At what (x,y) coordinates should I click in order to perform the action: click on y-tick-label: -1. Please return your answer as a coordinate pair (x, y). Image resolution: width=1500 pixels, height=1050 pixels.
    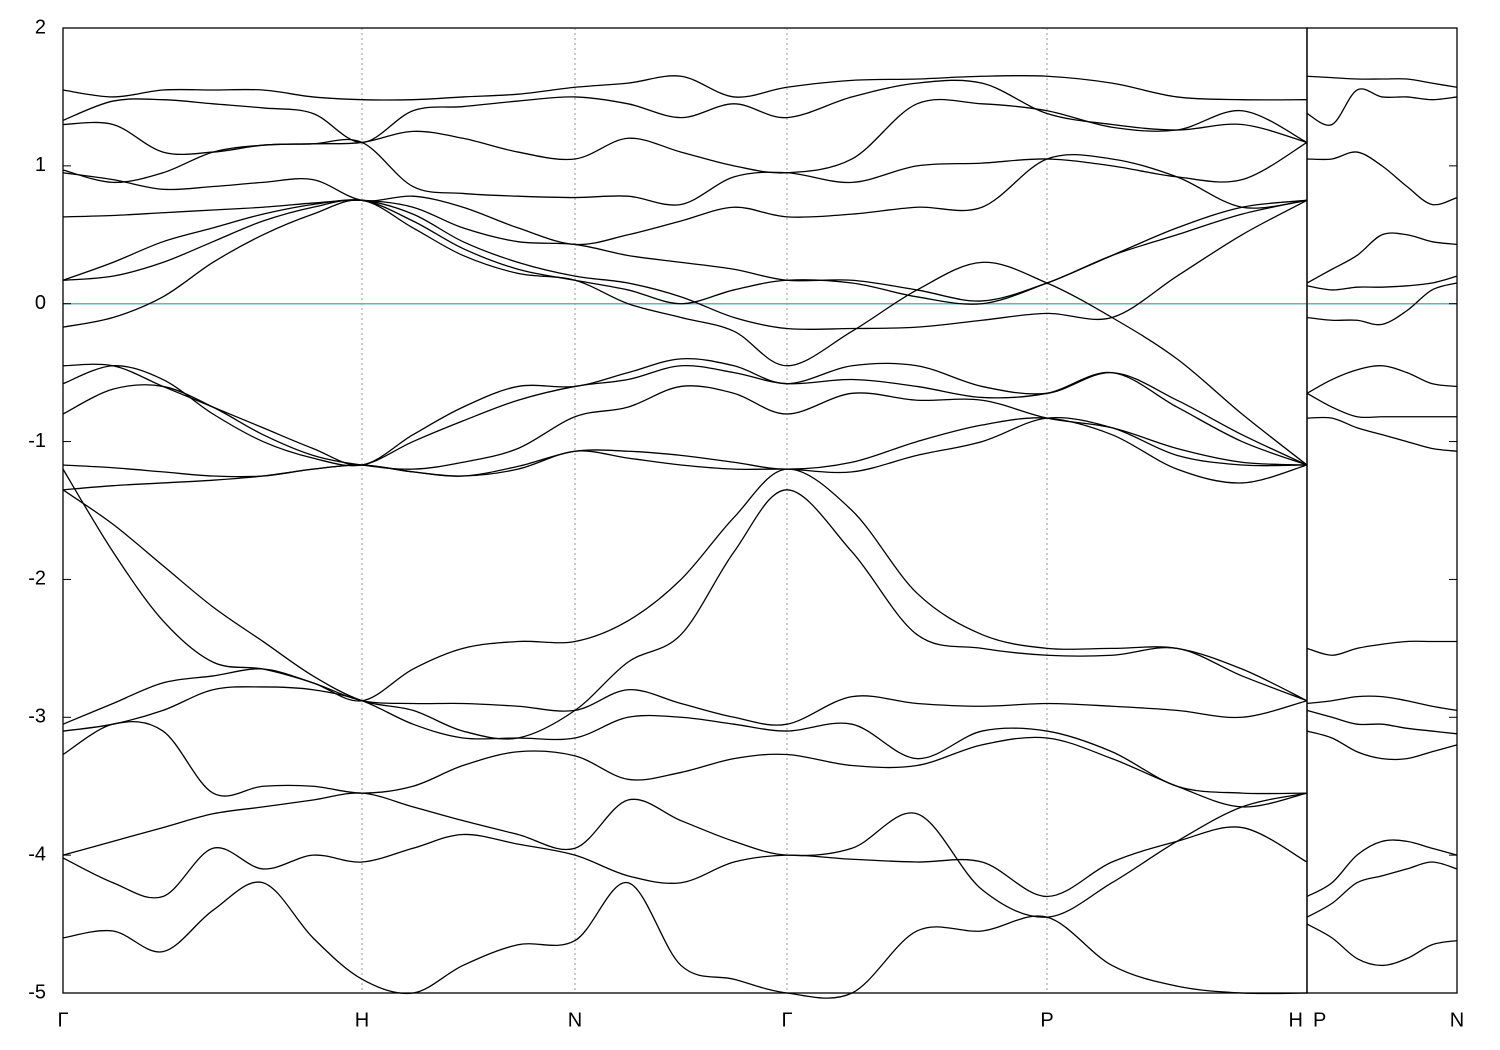
    Looking at the image, I should click on (37, 441).